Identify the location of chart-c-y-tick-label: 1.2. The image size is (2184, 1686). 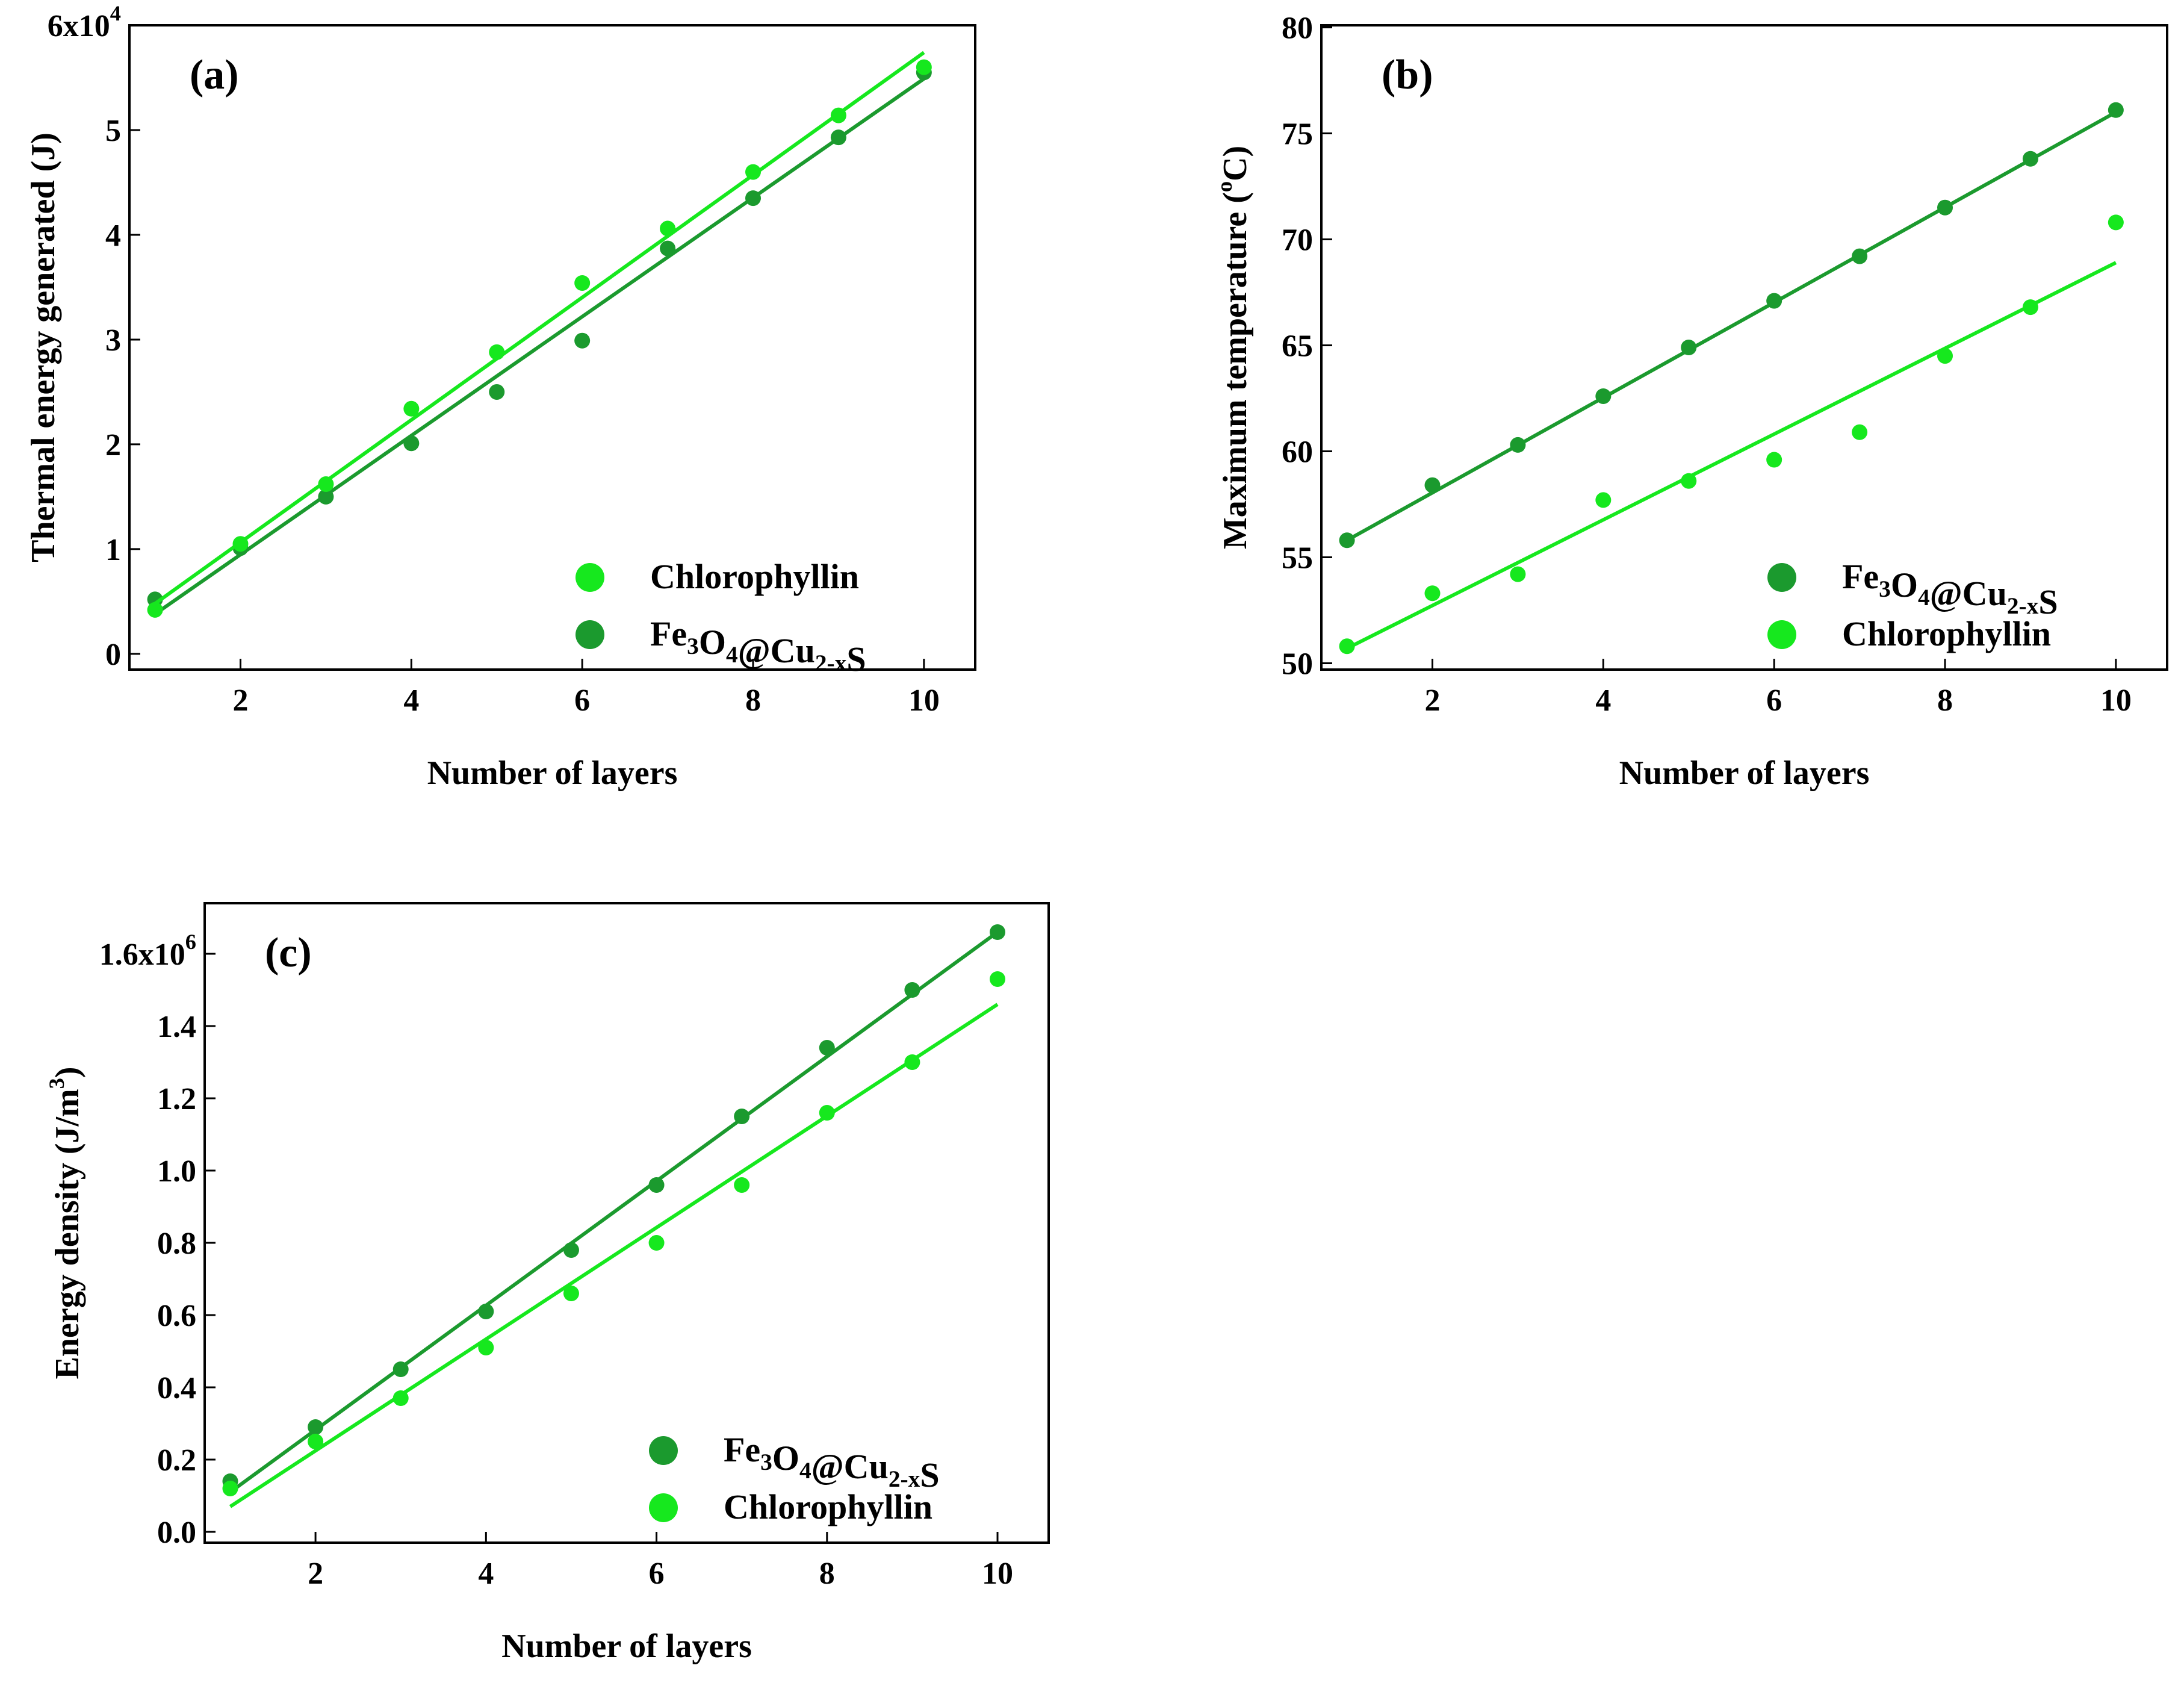
(176, 1099).